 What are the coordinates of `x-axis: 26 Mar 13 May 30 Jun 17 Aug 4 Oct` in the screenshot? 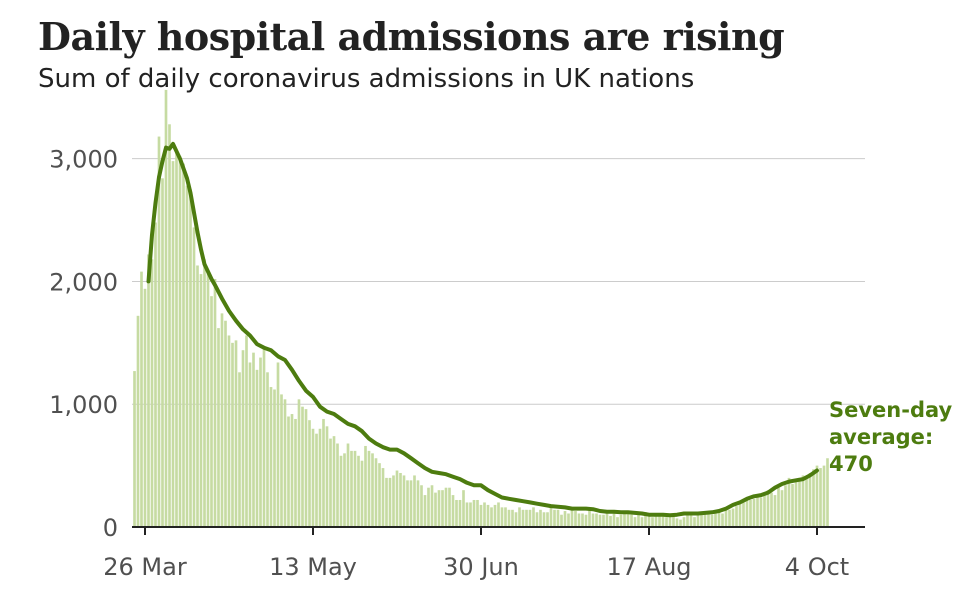 It's located at (484, 553).